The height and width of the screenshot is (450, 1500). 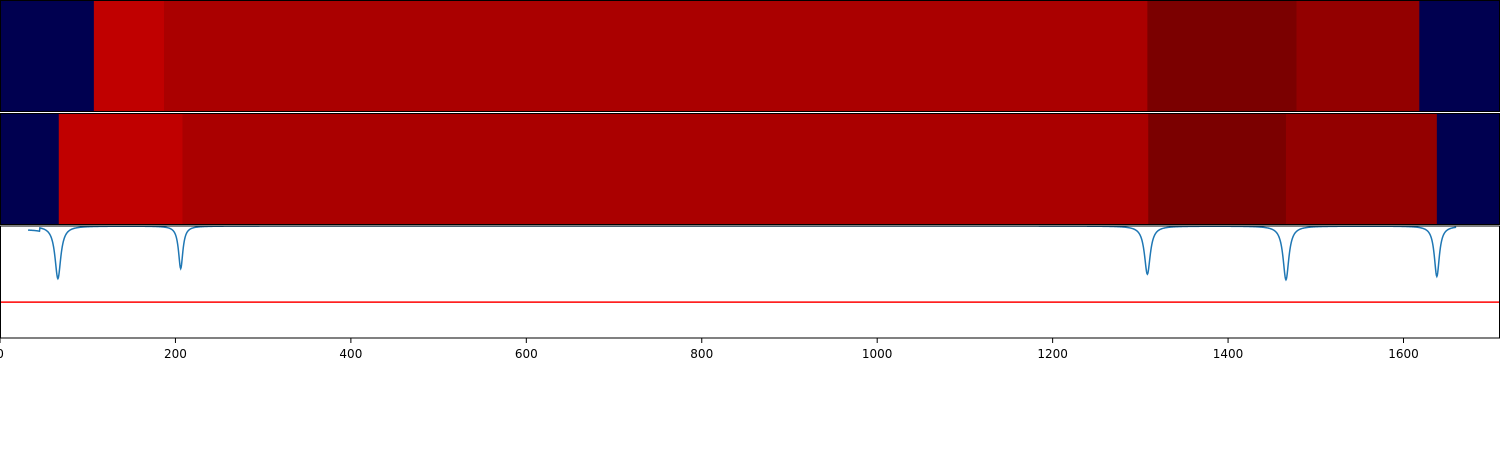 I want to click on x-tick-label-400: 400, so click(x=350, y=354).